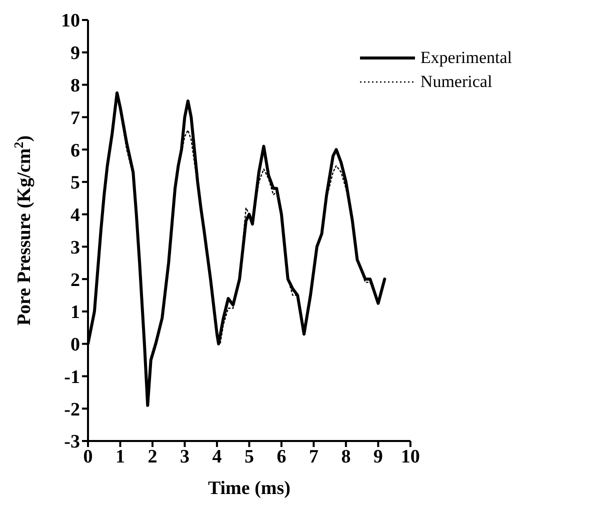 Image resolution: width=590 pixels, height=514 pixels. Describe the element at coordinates (75, 313) in the screenshot. I see `y-tick-label: 1` at that location.